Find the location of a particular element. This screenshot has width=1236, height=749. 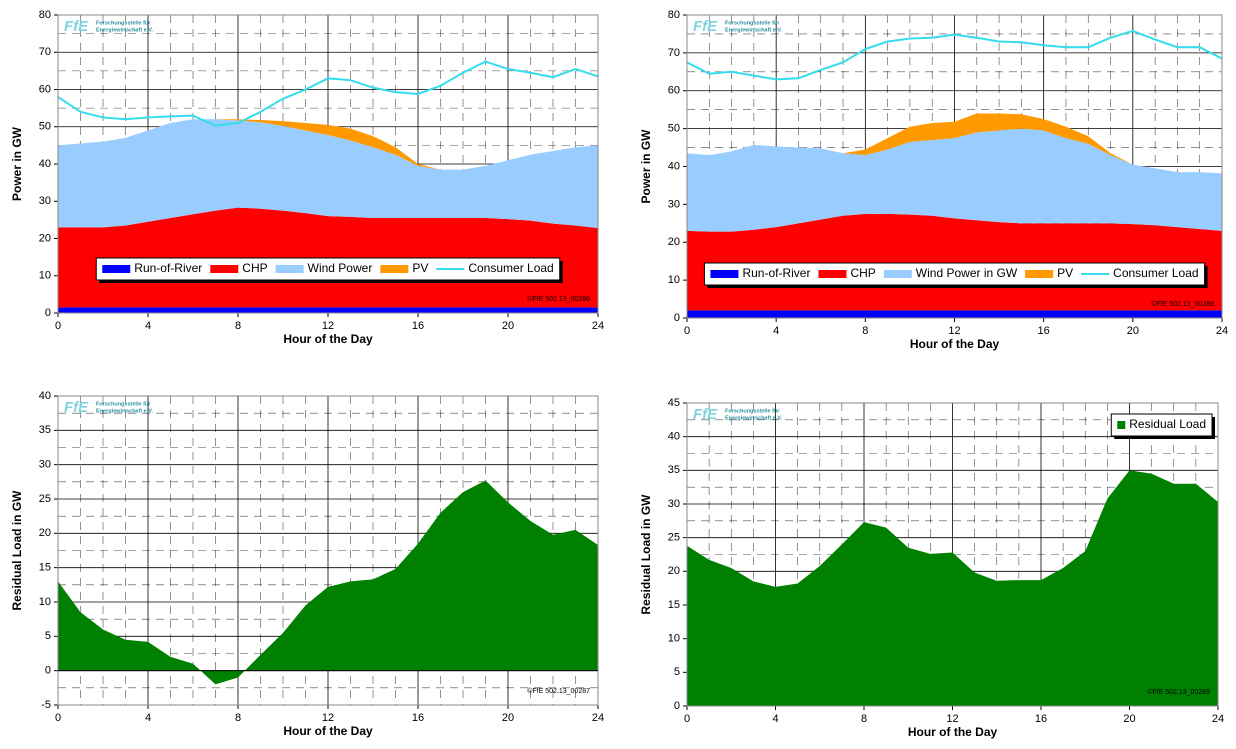

legend-label: Consumer Load is located at coordinates (510, 268).